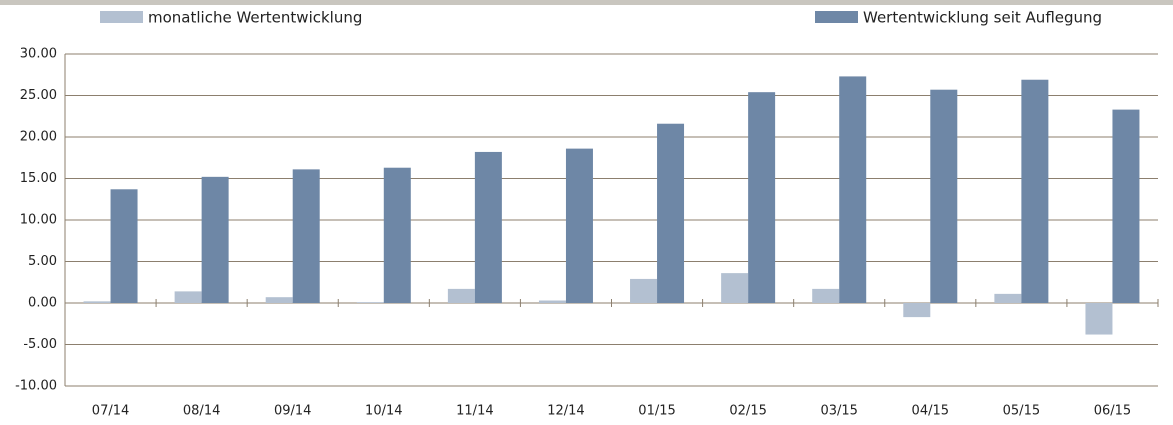 Image resolution: width=1173 pixels, height=425 pixels. I want to click on y-tick-label: 5.00, so click(42, 261).